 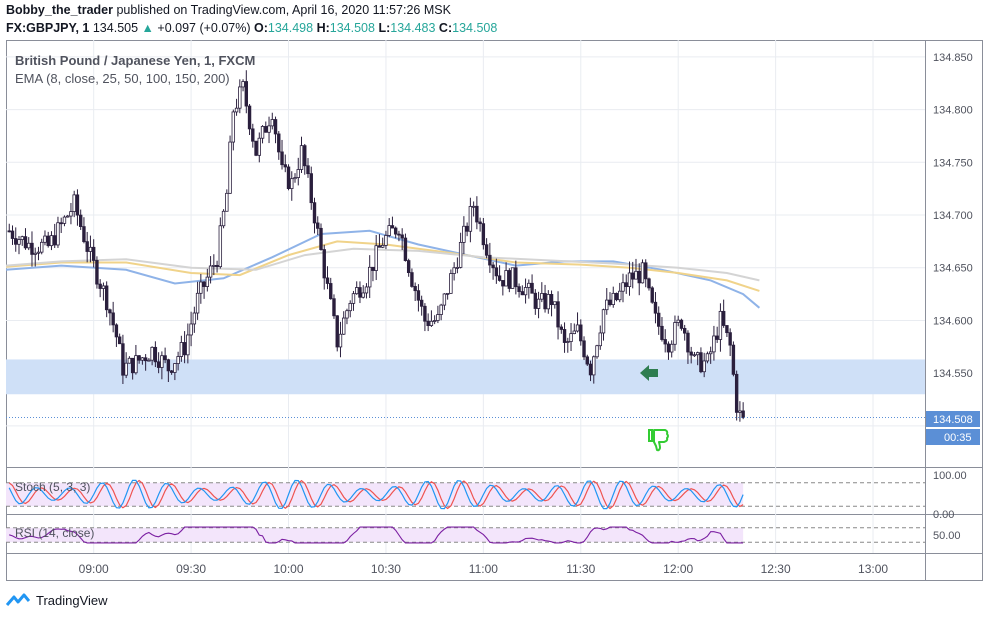 What do you see at coordinates (122, 78) in the screenshot?
I see `ema-legend: EMA (8, close, 25, 50, 100, 150, 200)` at bounding box center [122, 78].